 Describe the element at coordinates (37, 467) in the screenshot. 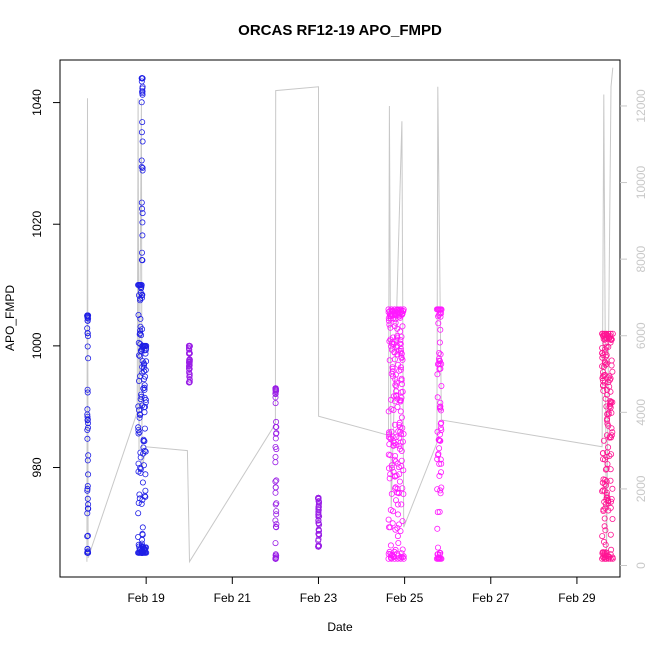

I see `y-tick-label: 980` at that location.